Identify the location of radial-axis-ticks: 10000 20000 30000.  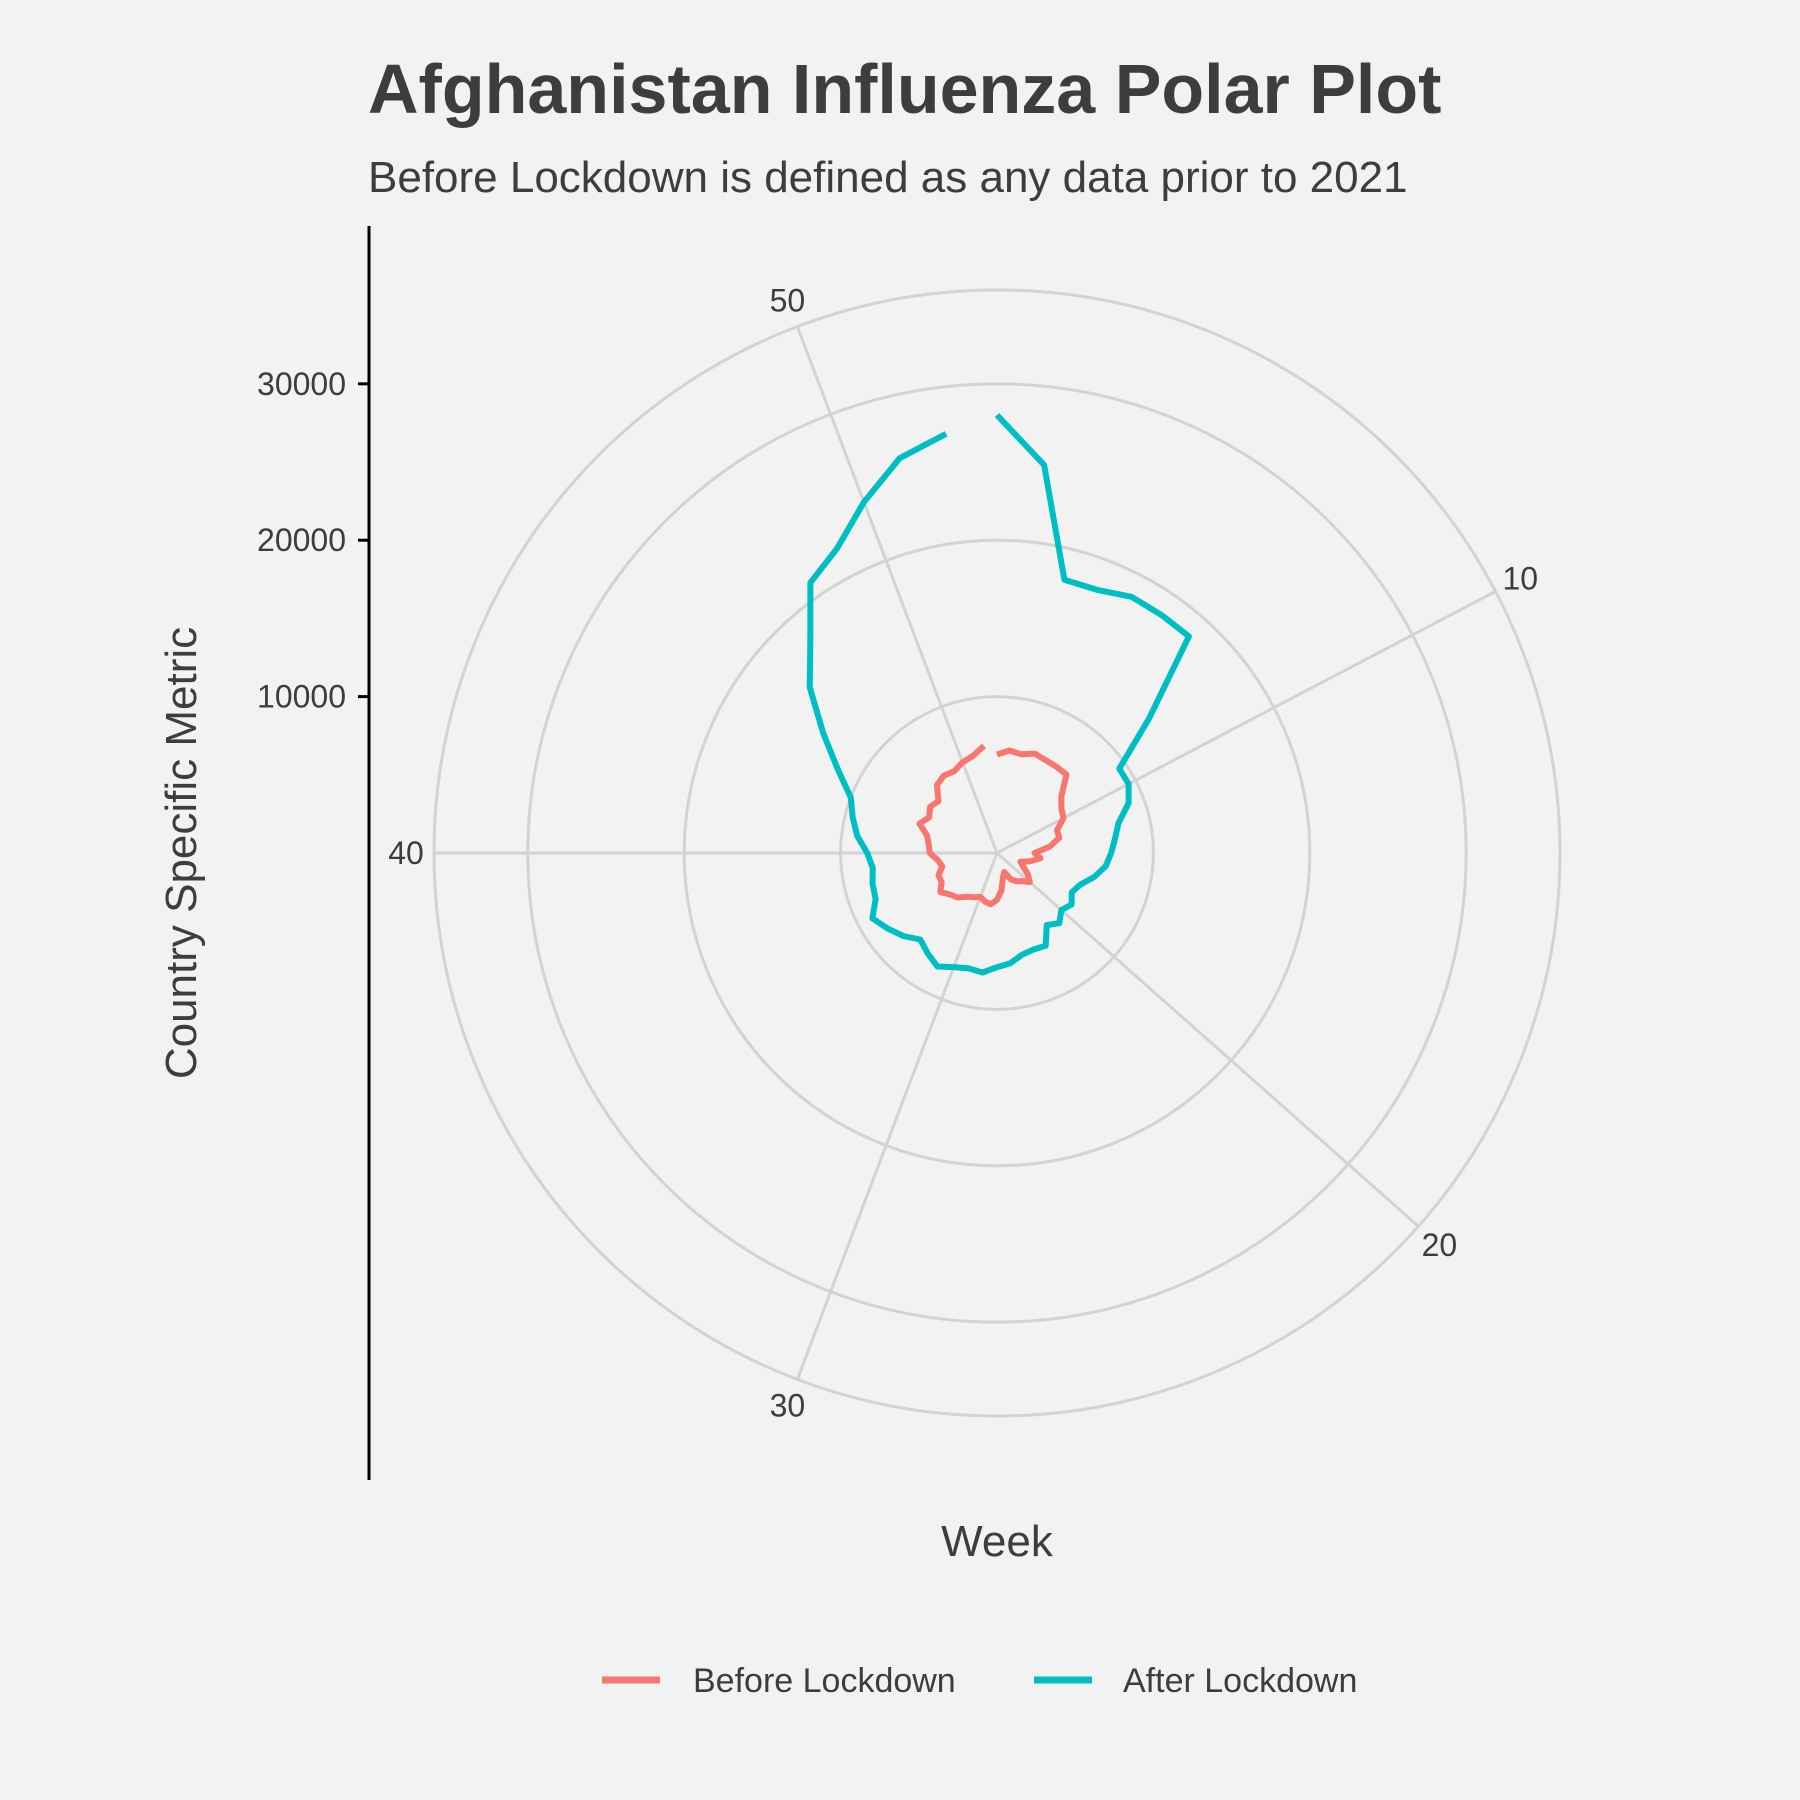
(313, 540).